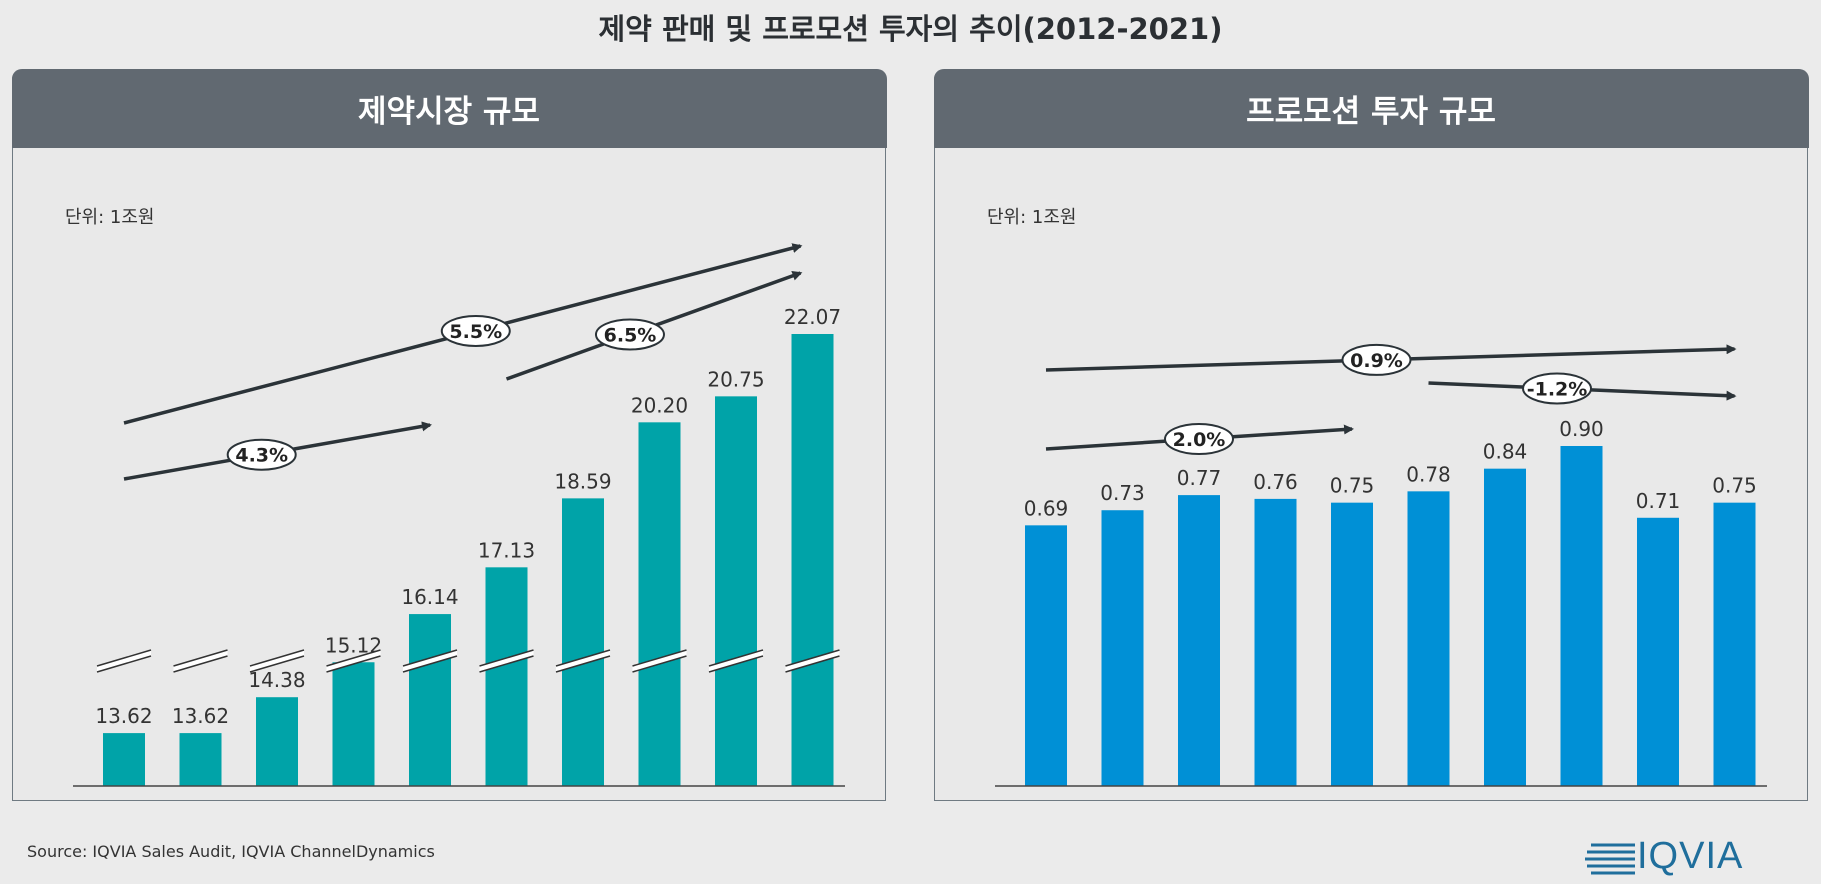 Image resolution: width=1821 pixels, height=884 pixels. Describe the element at coordinates (110, 217) in the screenshot. I see `market-size-unit-label: 단위: 1조원` at that location.